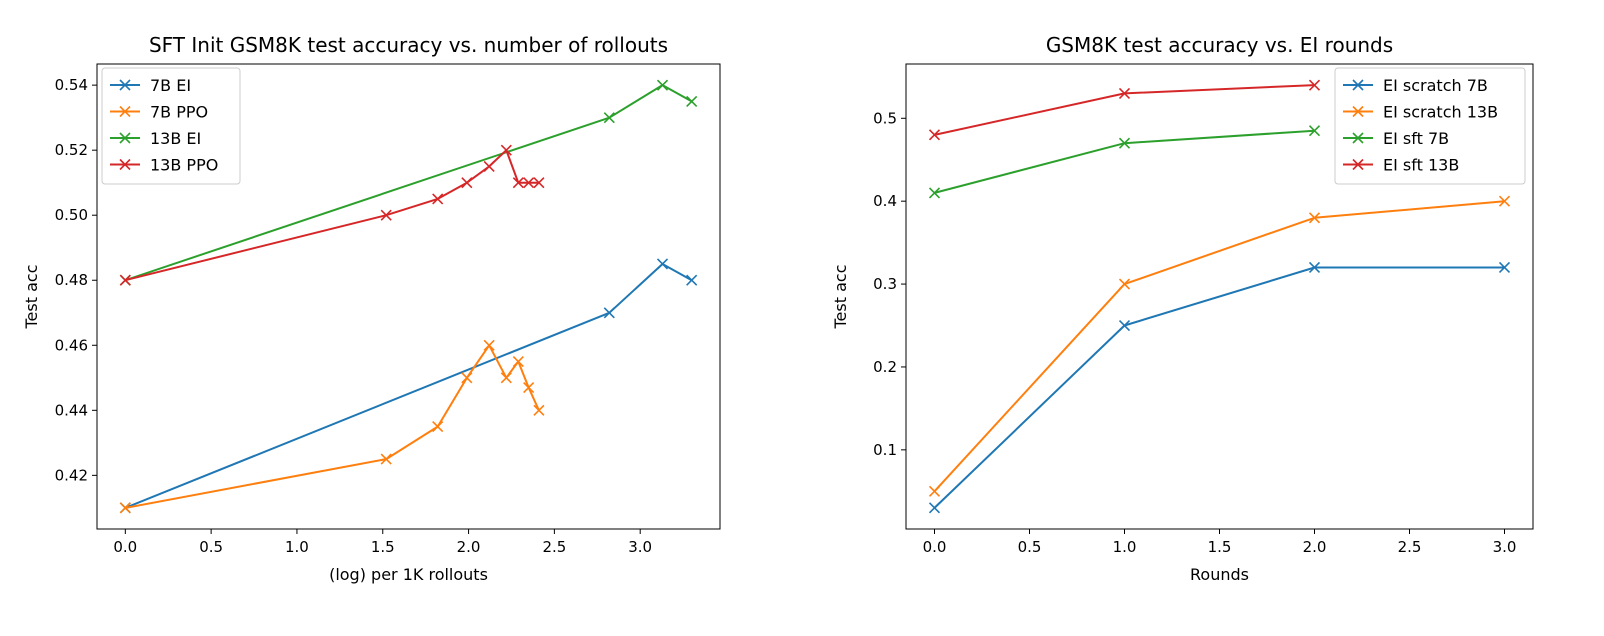 The image size is (1604, 636). Describe the element at coordinates (408, 574) in the screenshot. I see `x-axis-label: (log) per 1K rollouts` at that location.